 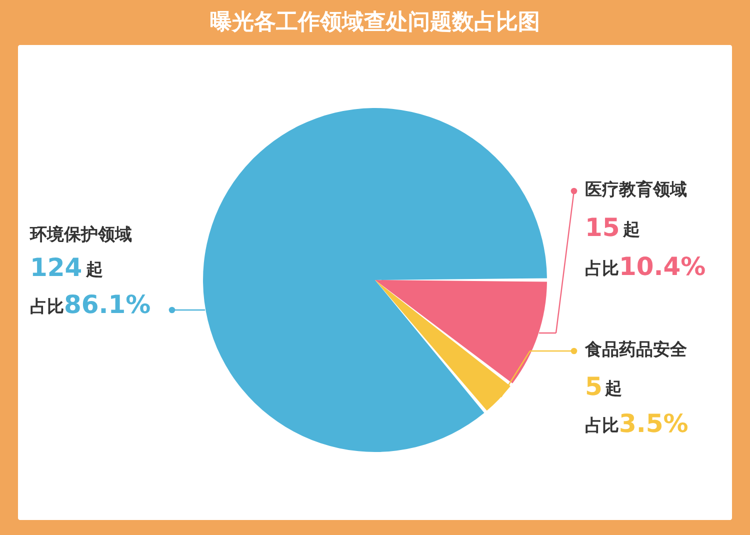 What do you see at coordinates (603, 386) in the screenshot?
I see `data-label: 5起` at bounding box center [603, 386].